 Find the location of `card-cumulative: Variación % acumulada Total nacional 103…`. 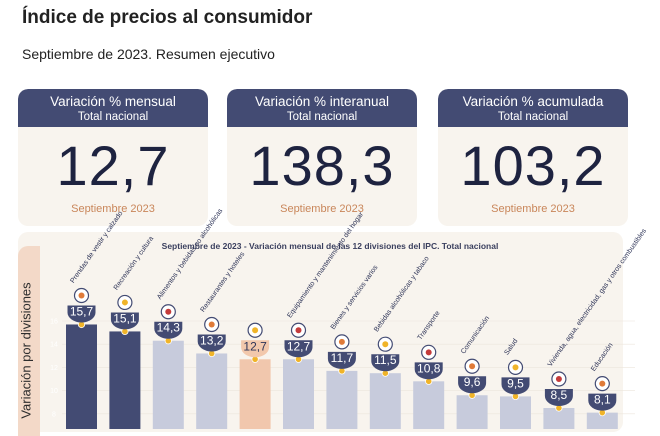

card-cumulative: Variación % acumulada Total nacional 103… is located at coordinates (533, 157).